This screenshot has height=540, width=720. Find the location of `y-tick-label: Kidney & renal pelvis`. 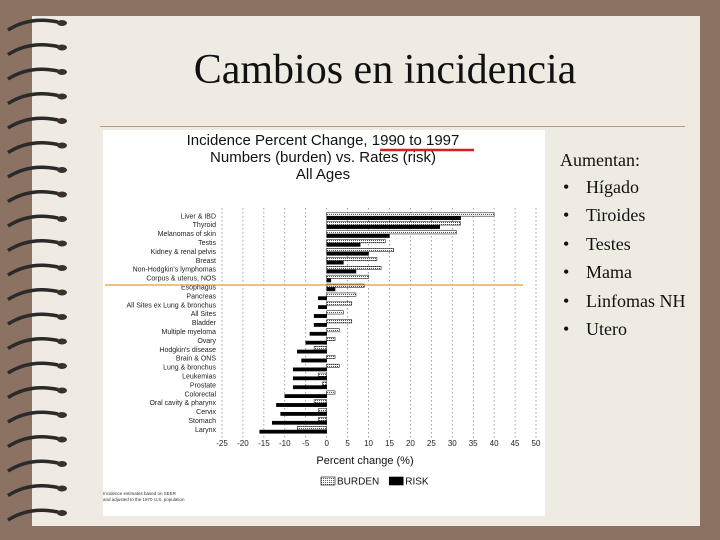

y-tick-label: Kidney & renal pelvis is located at coordinates (184, 252).